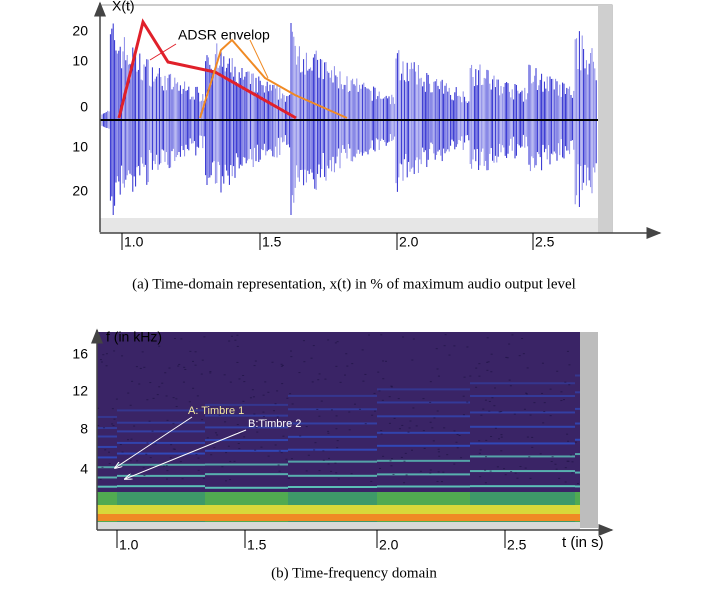 The image size is (709, 600). Describe the element at coordinates (84, 469) in the screenshot. I see `y-tick-label: 4` at that location.